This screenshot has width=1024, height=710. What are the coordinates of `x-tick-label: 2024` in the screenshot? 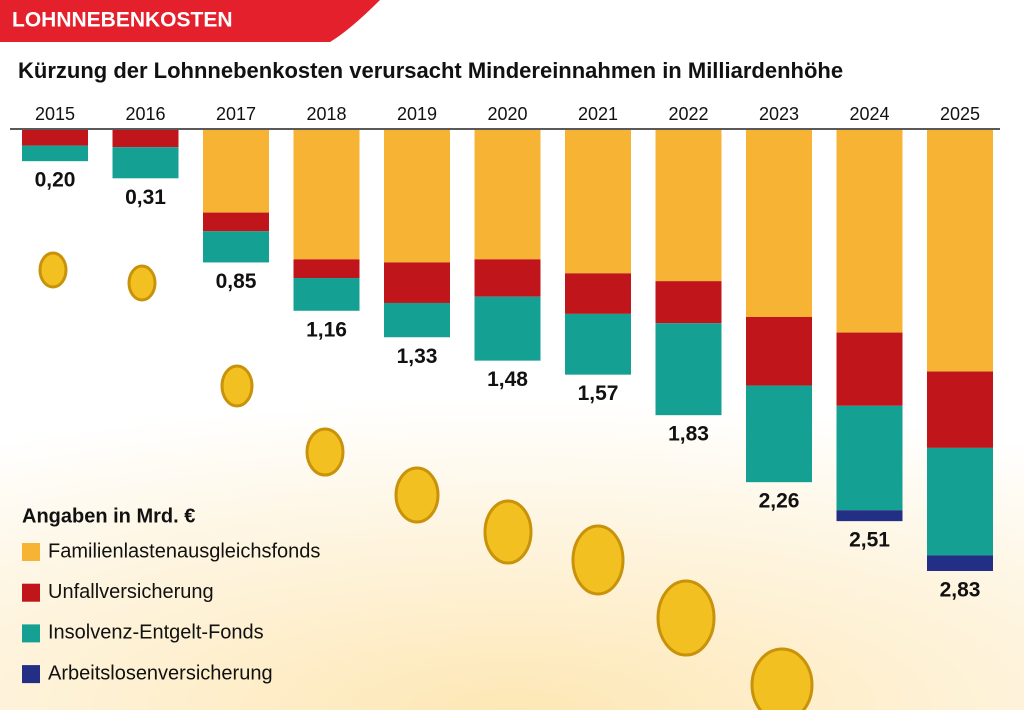 It's located at (869, 114).